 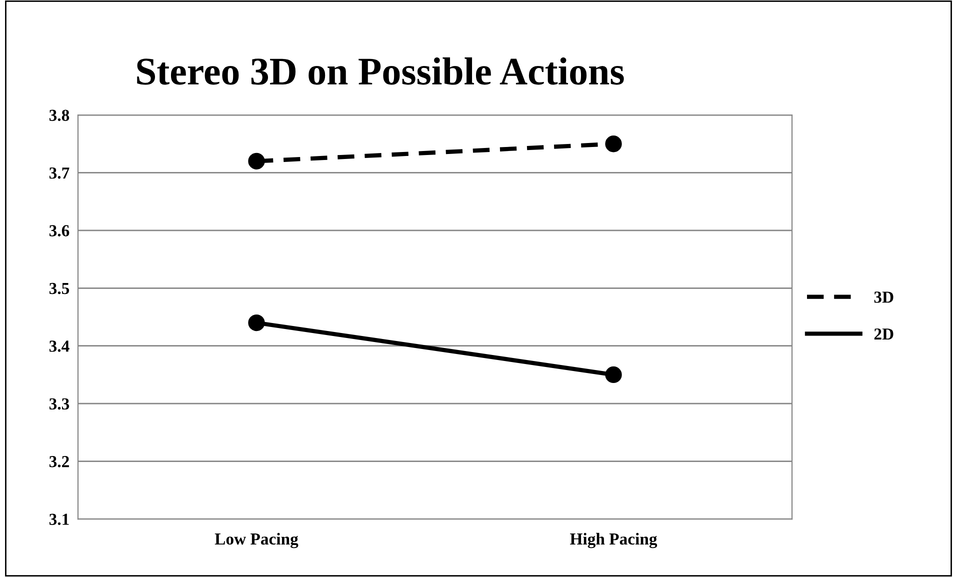 I want to click on y-tick-label: 3.6, so click(x=59, y=230).